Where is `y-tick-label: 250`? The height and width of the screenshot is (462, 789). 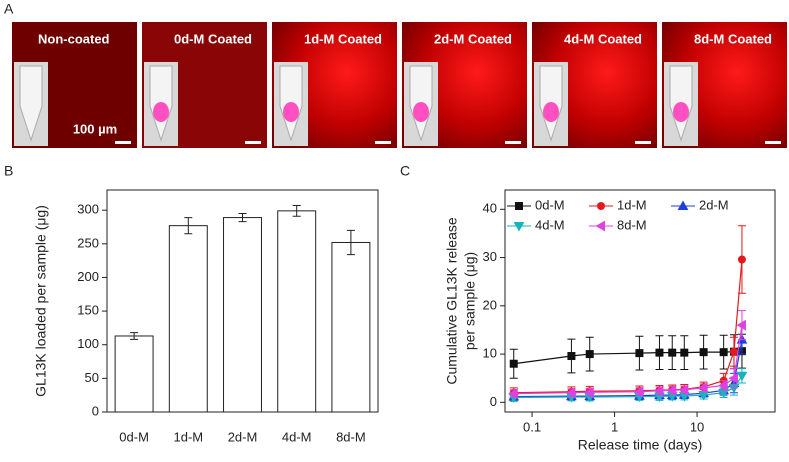 y-tick-label: 250 is located at coordinates (88, 242).